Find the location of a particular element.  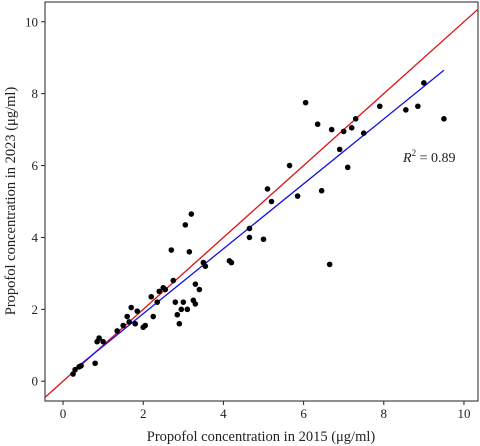

y-axis-title: Propofol concentration in 2023 (μg/ml) is located at coordinates (11, 201).